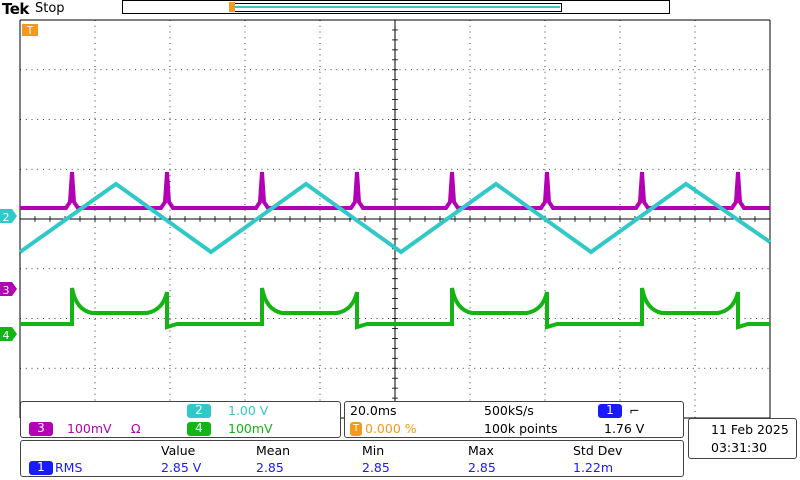 The height and width of the screenshot is (480, 800). Describe the element at coordinates (178, 450) in the screenshot. I see `meas-header-value: Value` at that location.